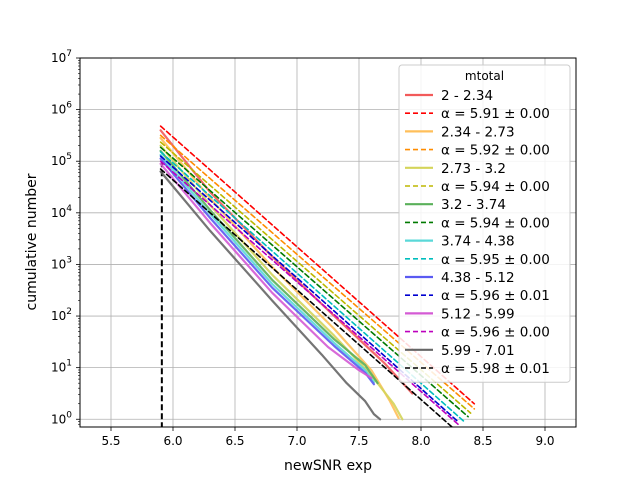  Describe the element at coordinates (495, 187) in the screenshot. I see `legend-label-5: α = 5.94 ± 0.00` at that location.